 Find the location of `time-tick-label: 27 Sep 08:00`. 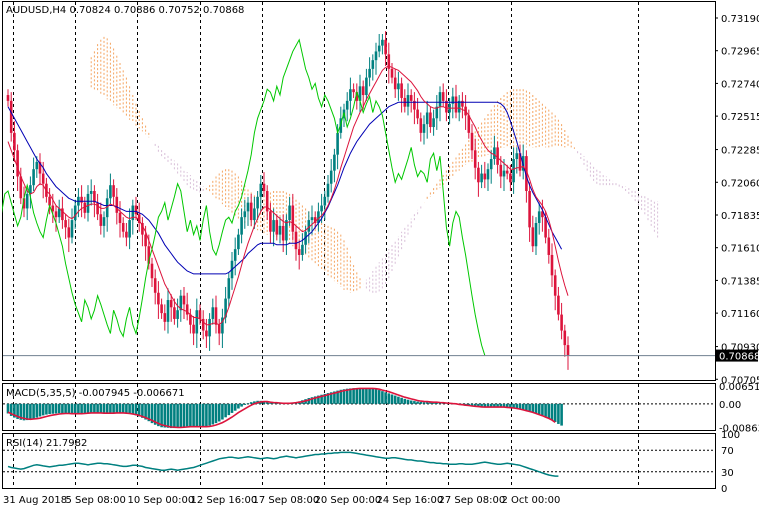

time-tick-label: 27 Sep 08:00 is located at coordinates (472, 500).